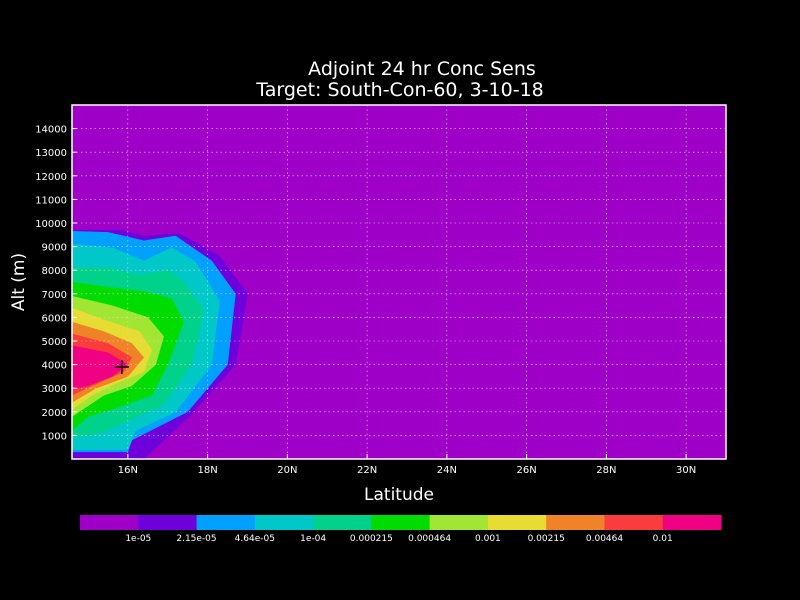  I want to click on colorbar-level-label: 1e-04, so click(313, 539).